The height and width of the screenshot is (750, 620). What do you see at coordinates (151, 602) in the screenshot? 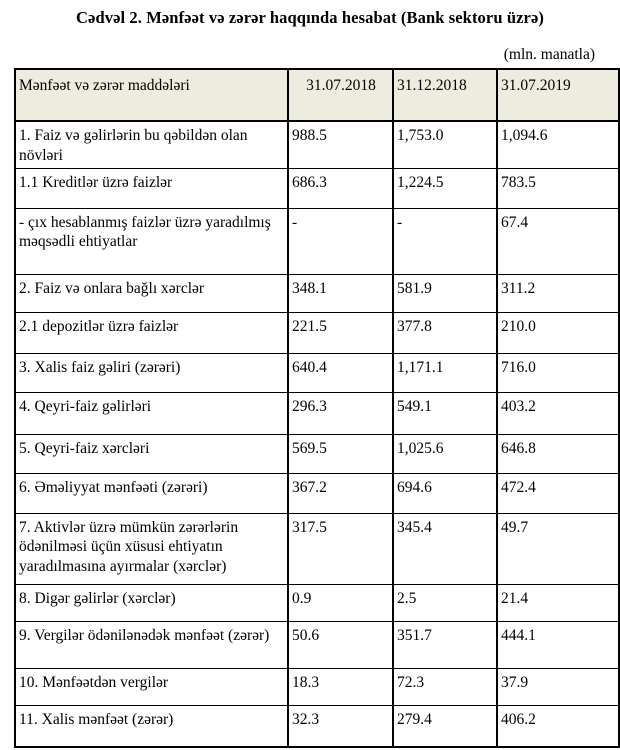
I see `row-label: 8. Digər gəlirlər (xərclər)` at bounding box center [151, 602].